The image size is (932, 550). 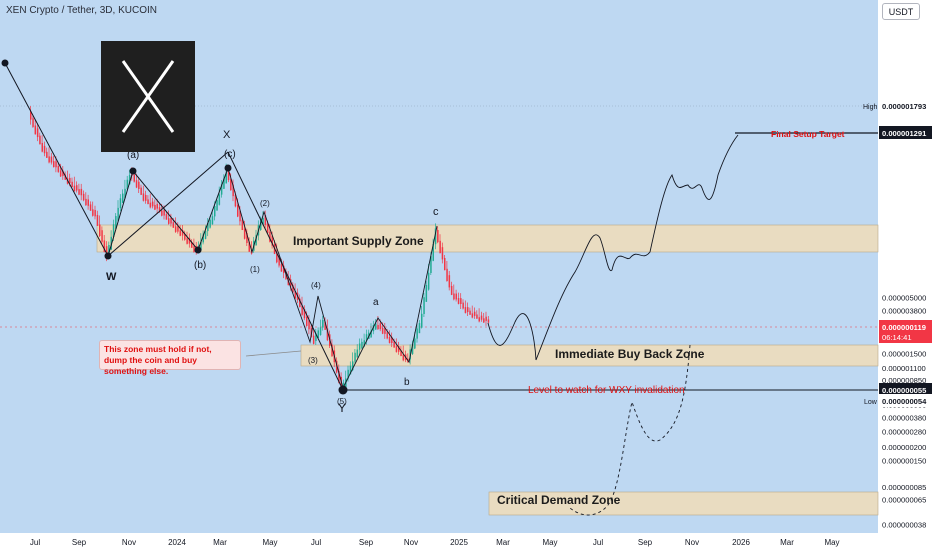 What do you see at coordinates (273, 353) in the screenshot?
I see `note-pointer-line` at bounding box center [273, 353].